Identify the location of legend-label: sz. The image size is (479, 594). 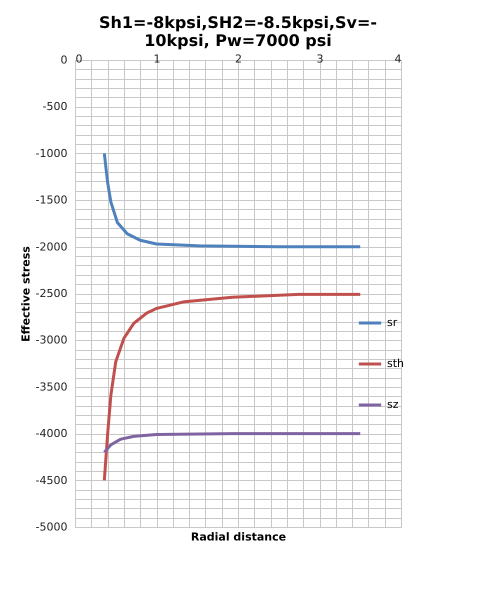
(393, 404).